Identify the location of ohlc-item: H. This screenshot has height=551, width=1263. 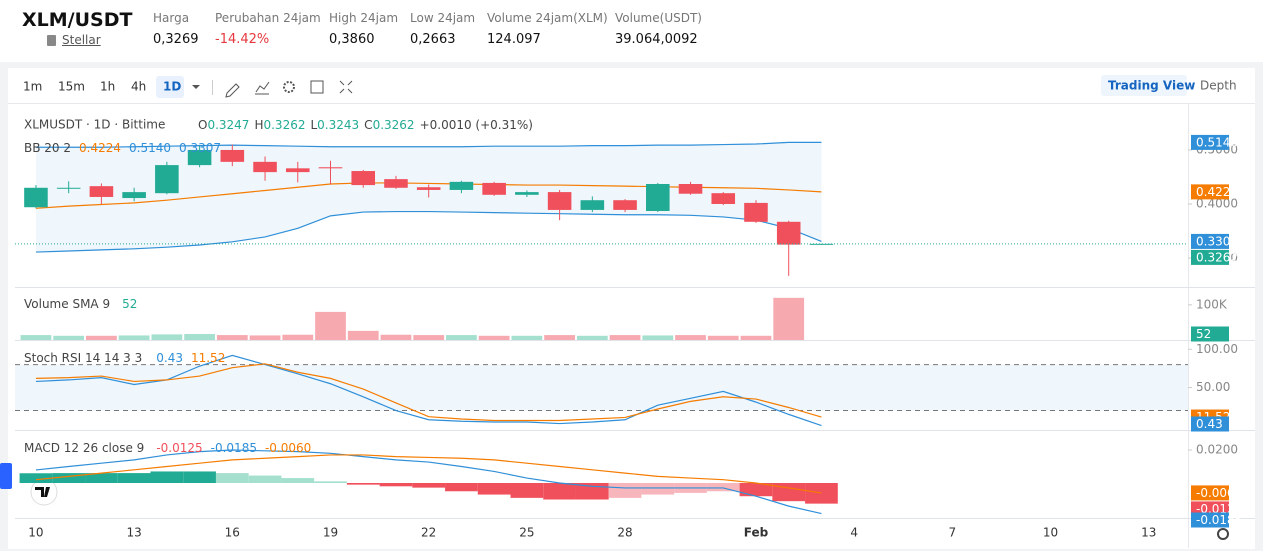
(258, 125).